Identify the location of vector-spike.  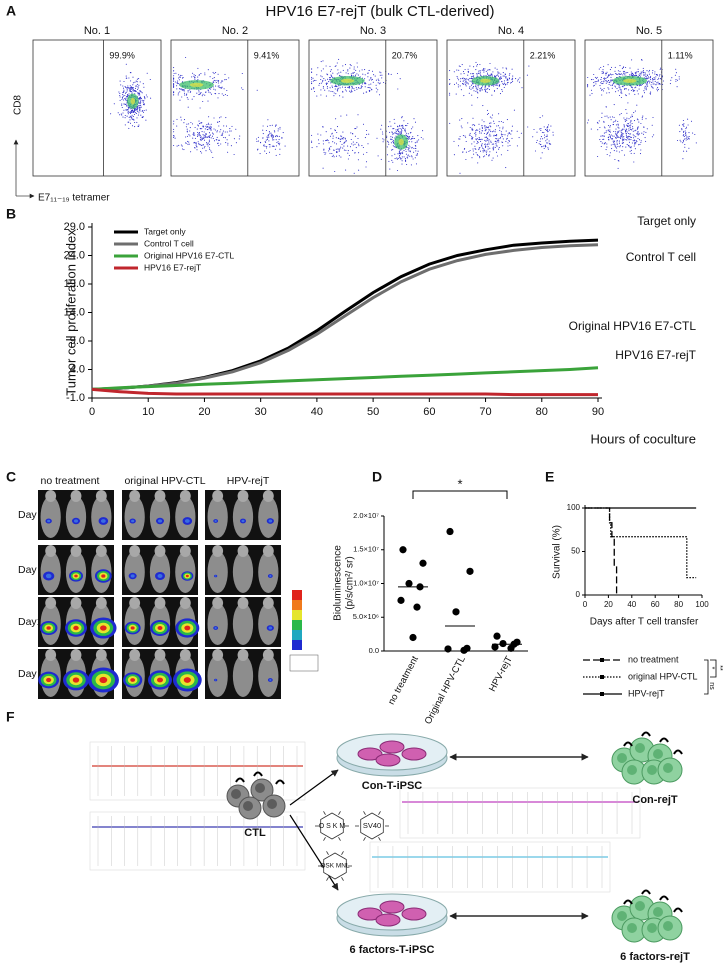
(342, 879).